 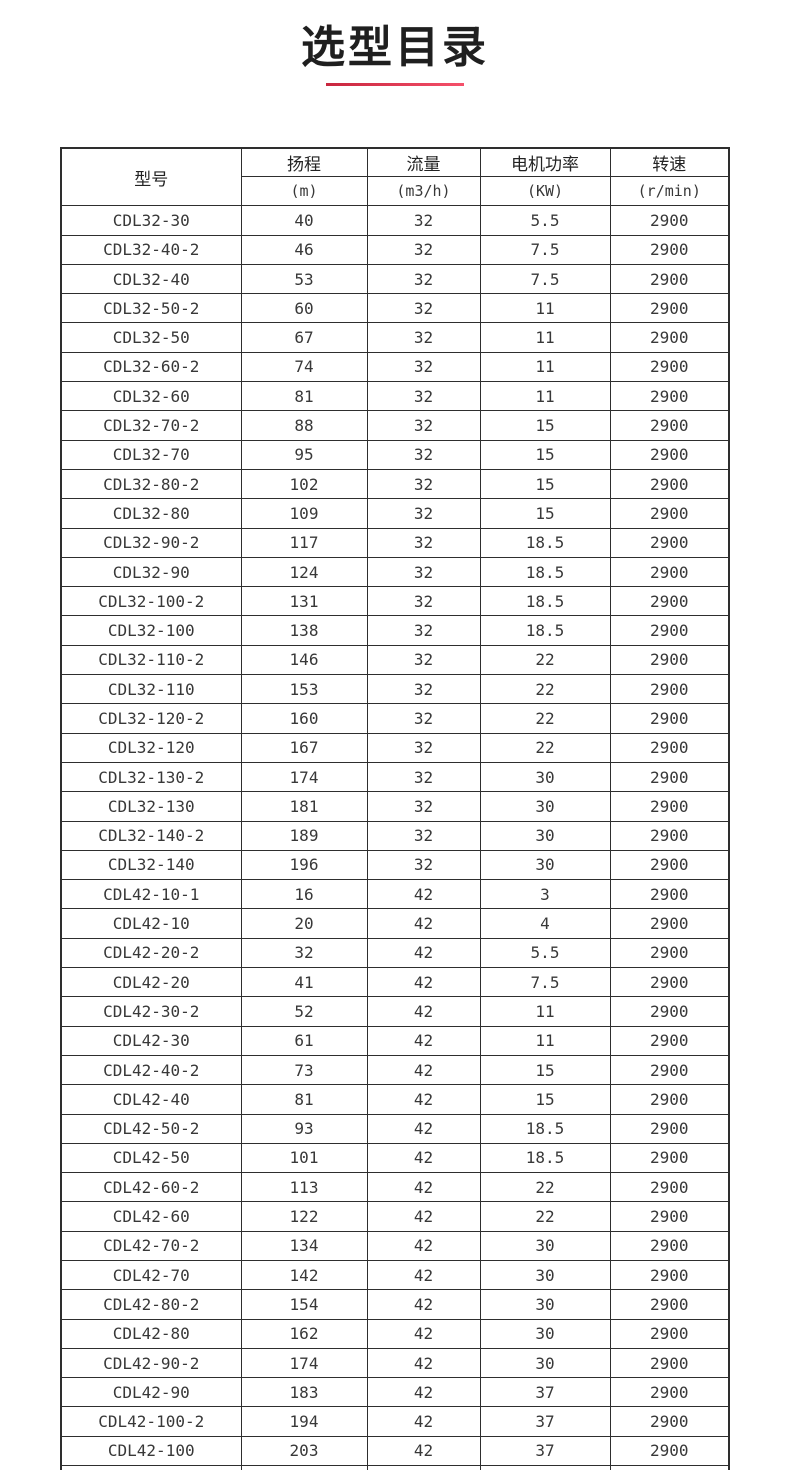 What do you see at coordinates (395, 660) in the screenshot?
I see `table-row: CDL32-110-2 146 32 22 2900` at bounding box center [395, 660].